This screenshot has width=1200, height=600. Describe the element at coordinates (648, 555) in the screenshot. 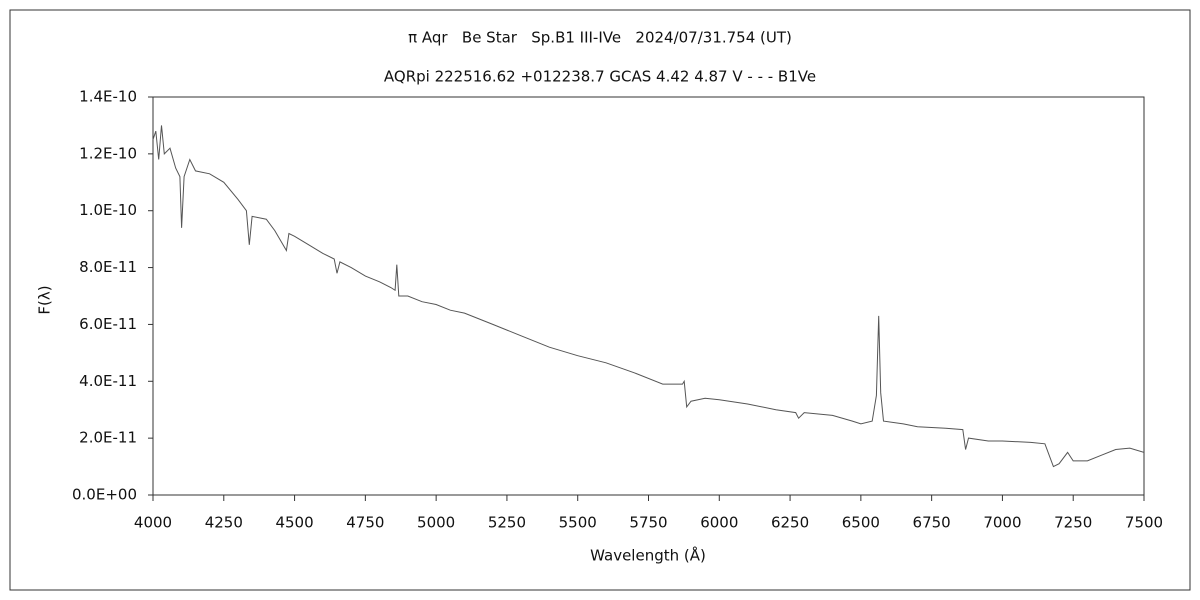

I see `x-axis-label: Wavelength (Å)` at that location.